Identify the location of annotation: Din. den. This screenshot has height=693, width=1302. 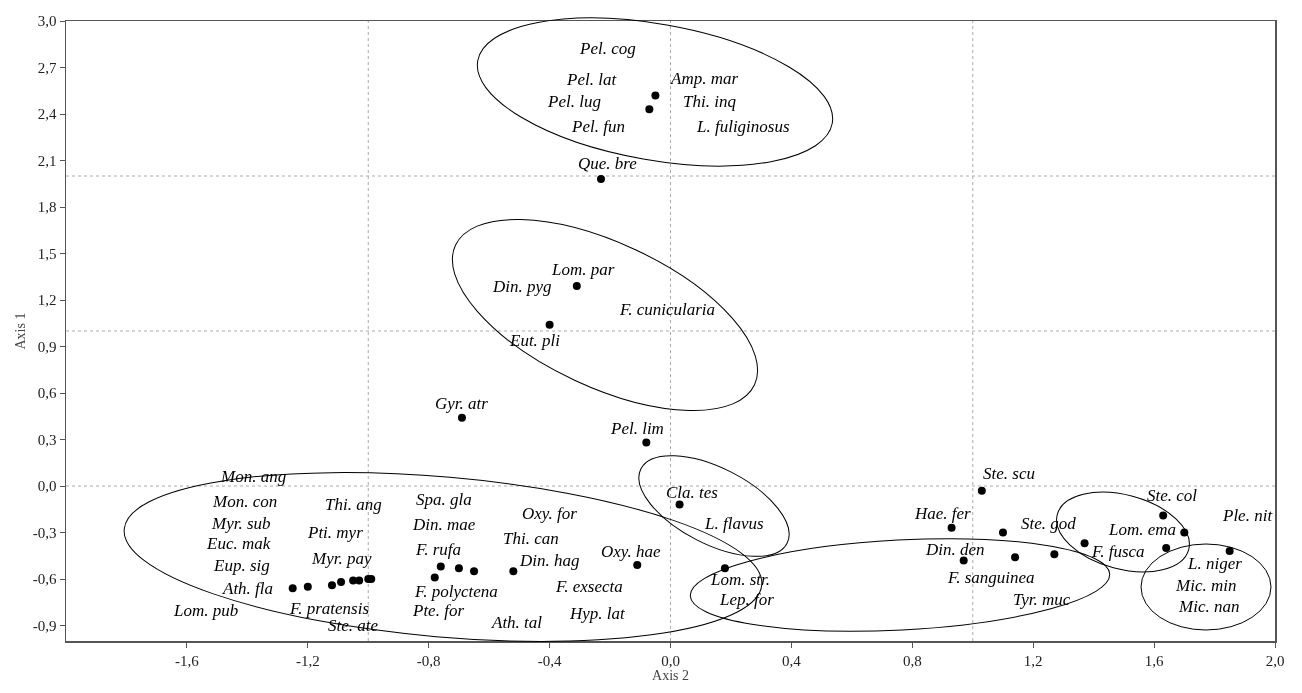
(955, 549).